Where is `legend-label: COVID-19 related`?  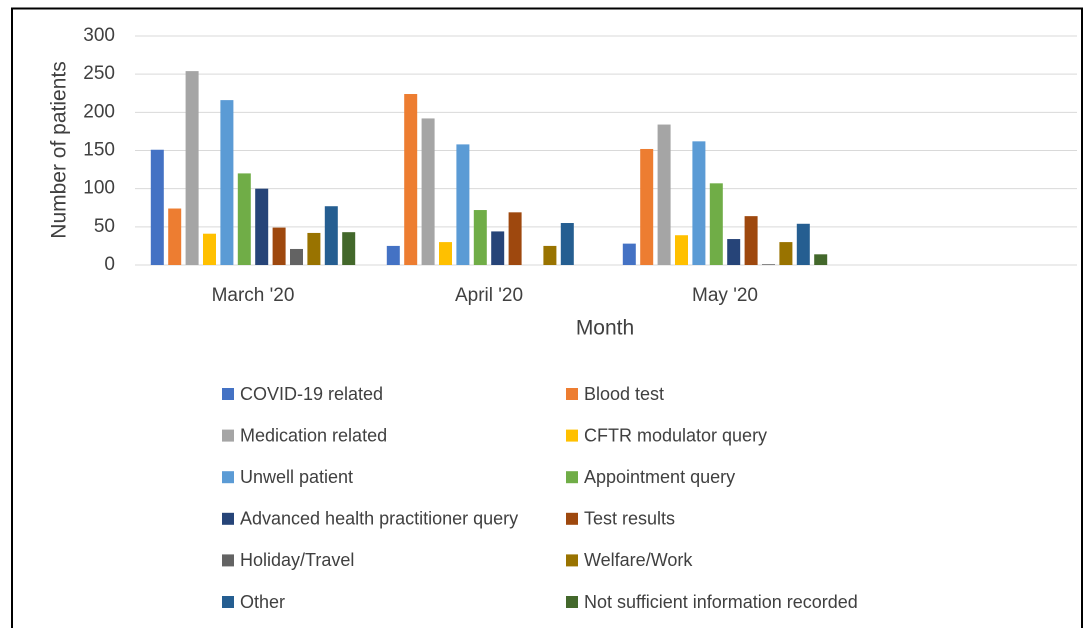
legend-label: COVID-19 related is located at coordinates (311, 394).